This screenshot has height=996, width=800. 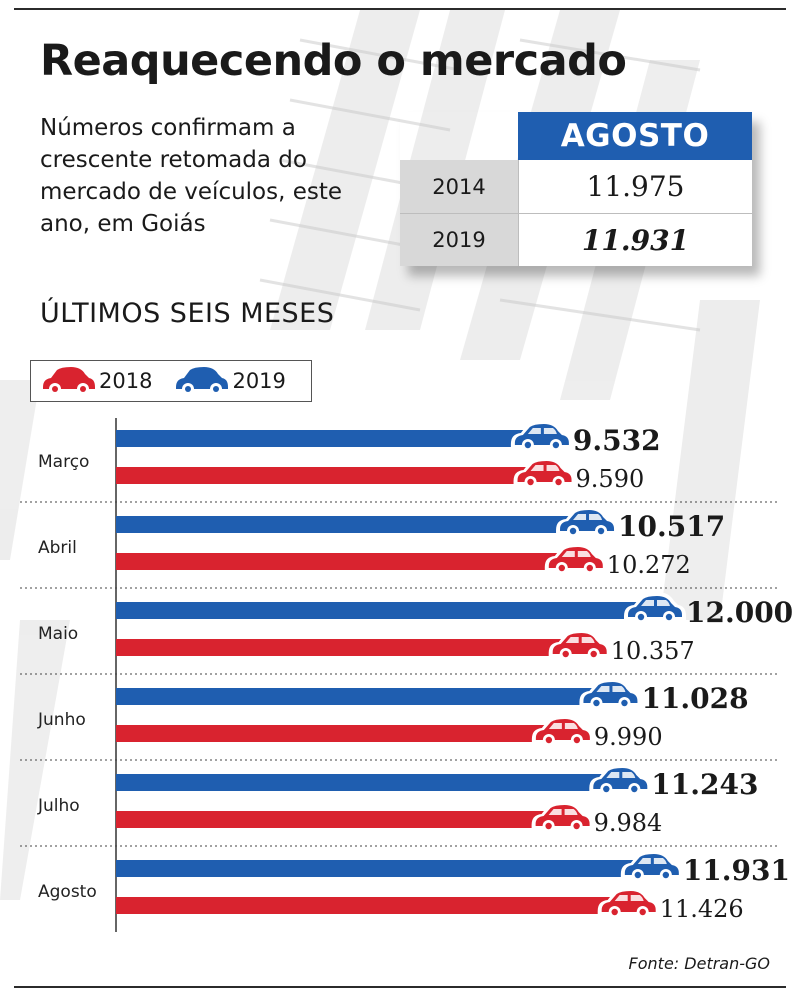 I want to click on august-comparison-table: AGOSTO 2014 11.975 2019 11.931, so click(x=576, y=189).